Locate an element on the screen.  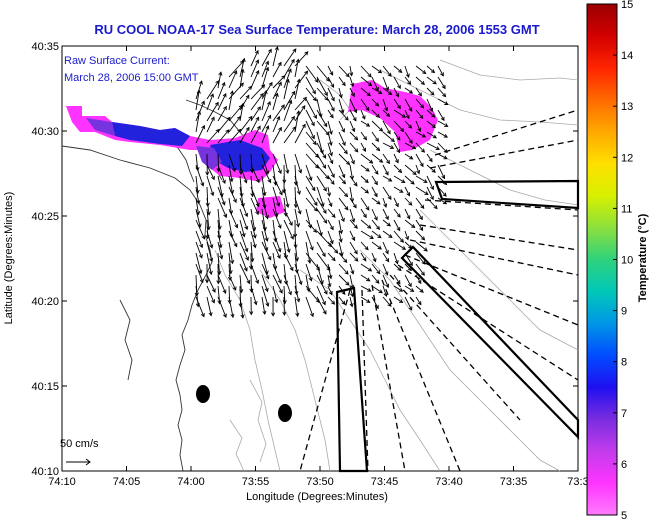
colorbar-ticks: 15 14 13 12 11 10 9 8 7 6 5 is located at coordinates (623, 259).